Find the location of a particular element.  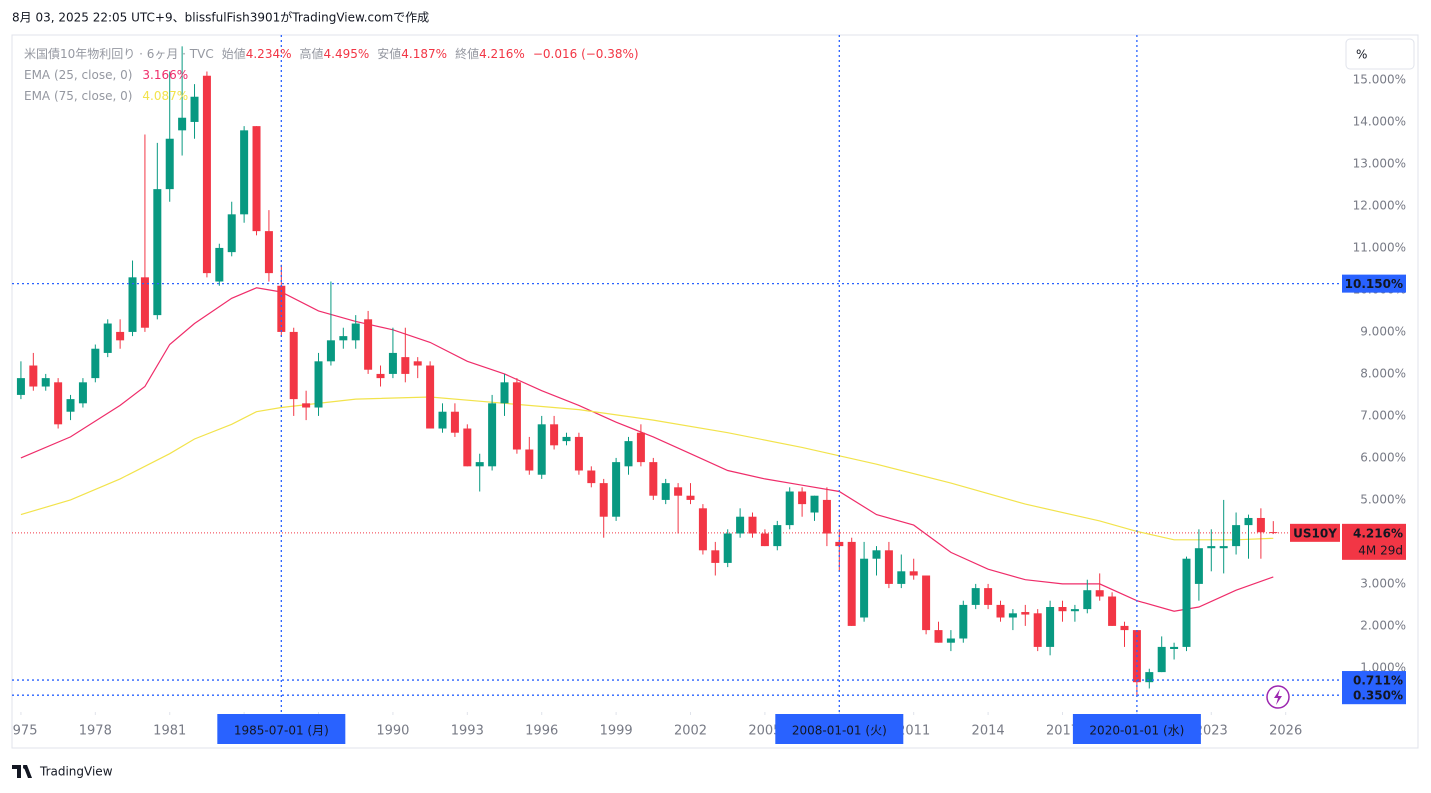

ohlc-value: 4.216% is located at coordinates (502, 54).